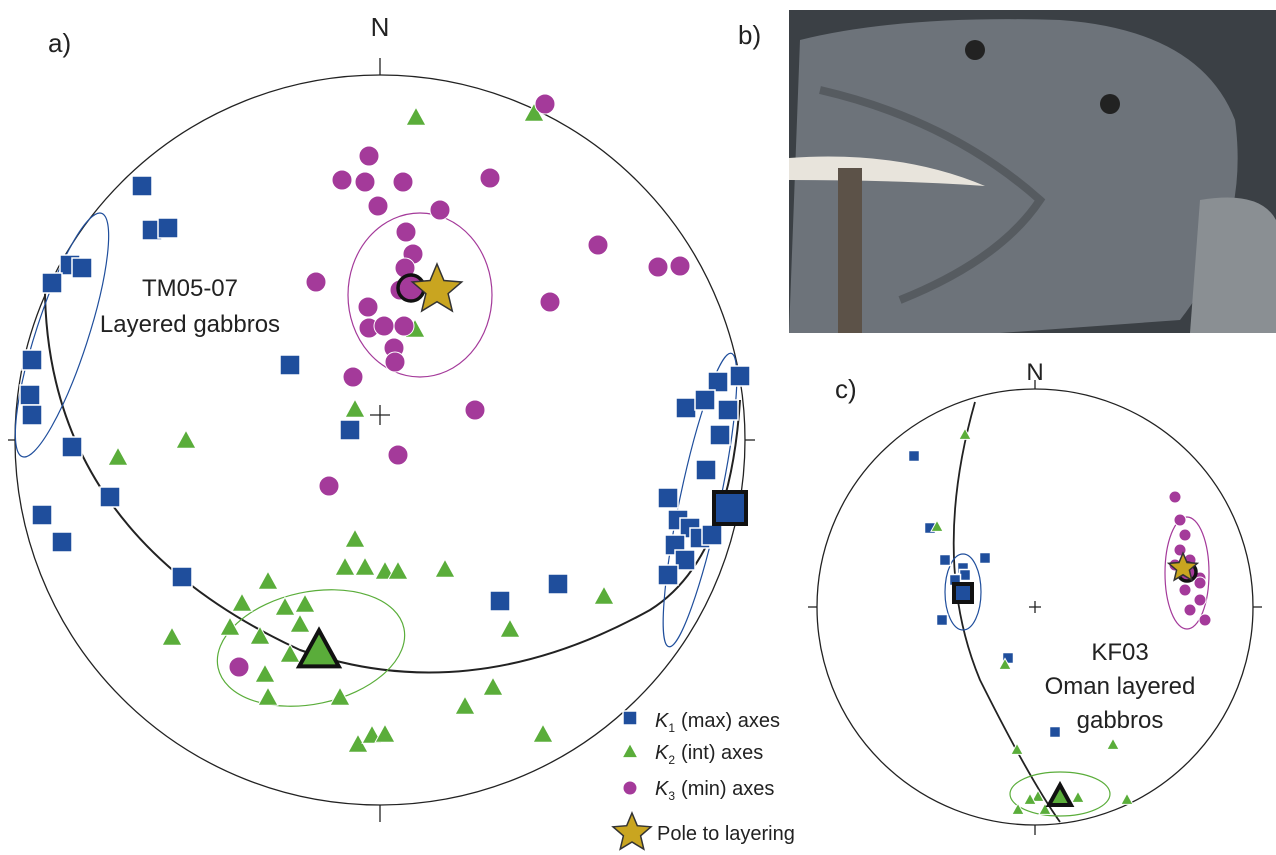 This screenshot has height=855, width=1276. Describe the element at coordinates (1120, 686) in the screenshot. I see `sample-description: Oman layered` at that location.